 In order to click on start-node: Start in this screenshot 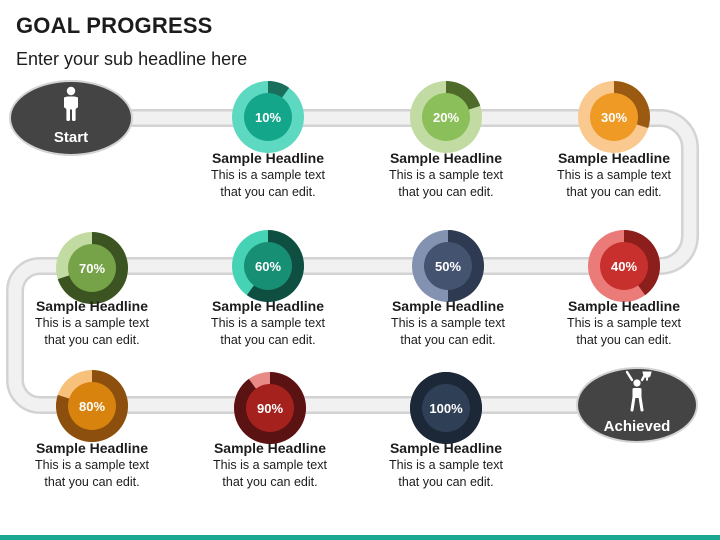, I will do `click(71, 118)`.